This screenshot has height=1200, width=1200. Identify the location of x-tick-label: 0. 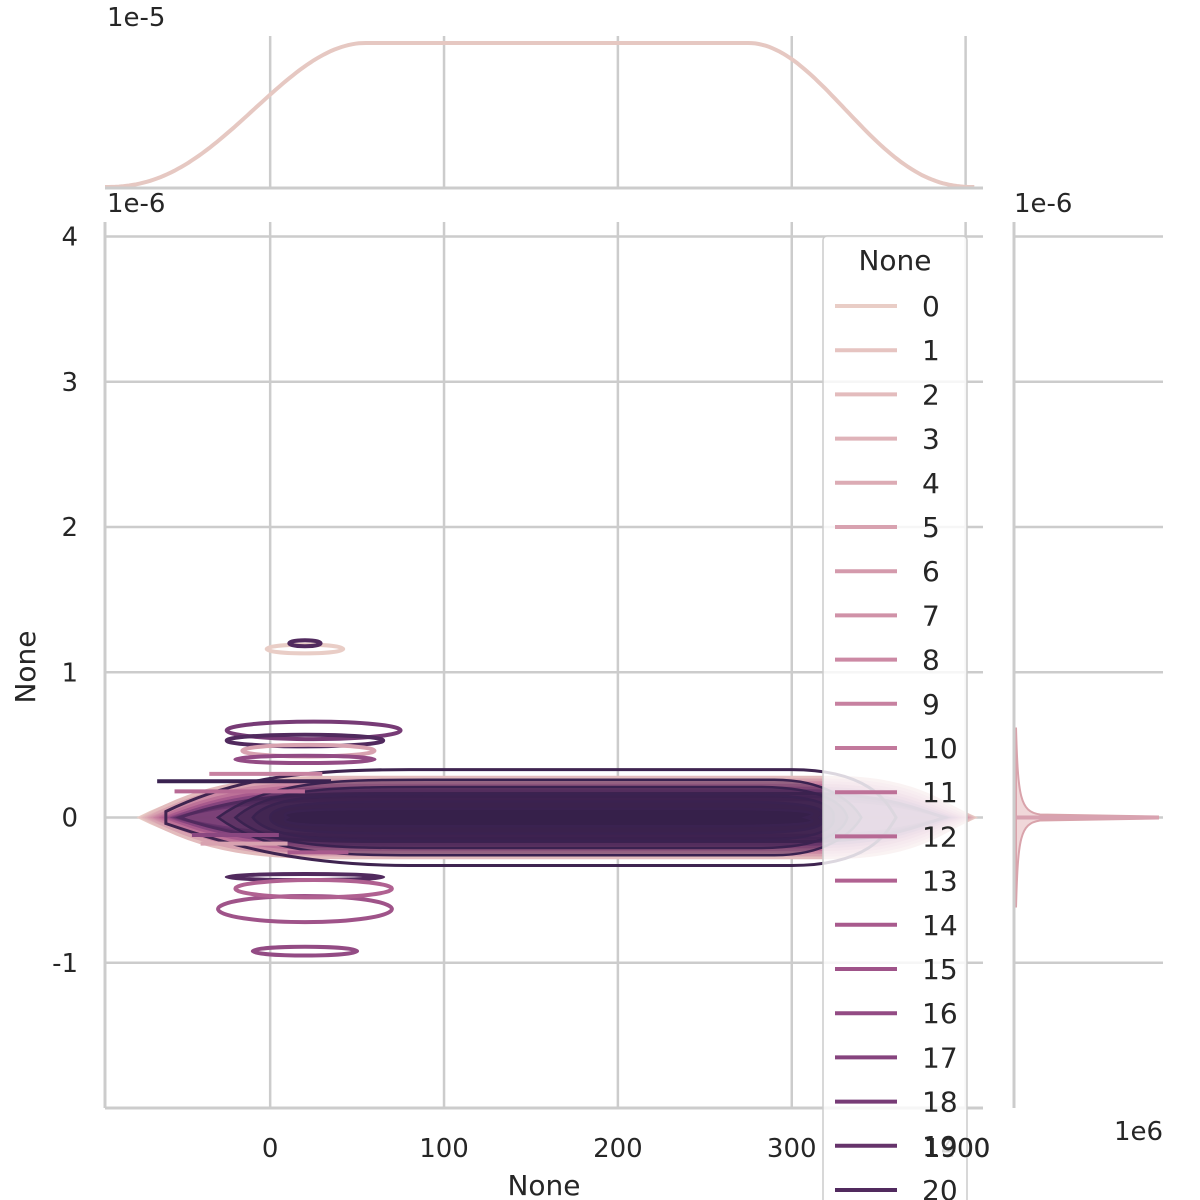
(270, 1149).